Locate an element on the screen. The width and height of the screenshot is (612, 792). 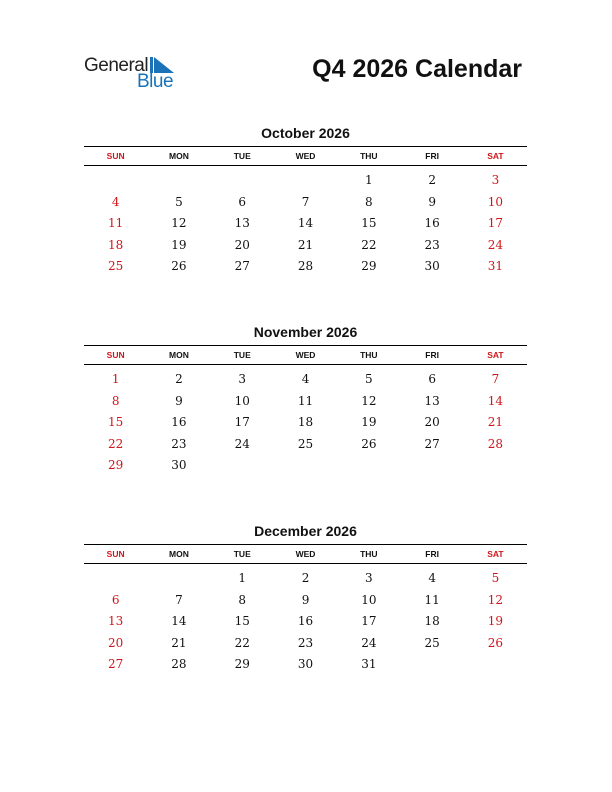
weekday-header: FRI is located at coordinates (432, 355).